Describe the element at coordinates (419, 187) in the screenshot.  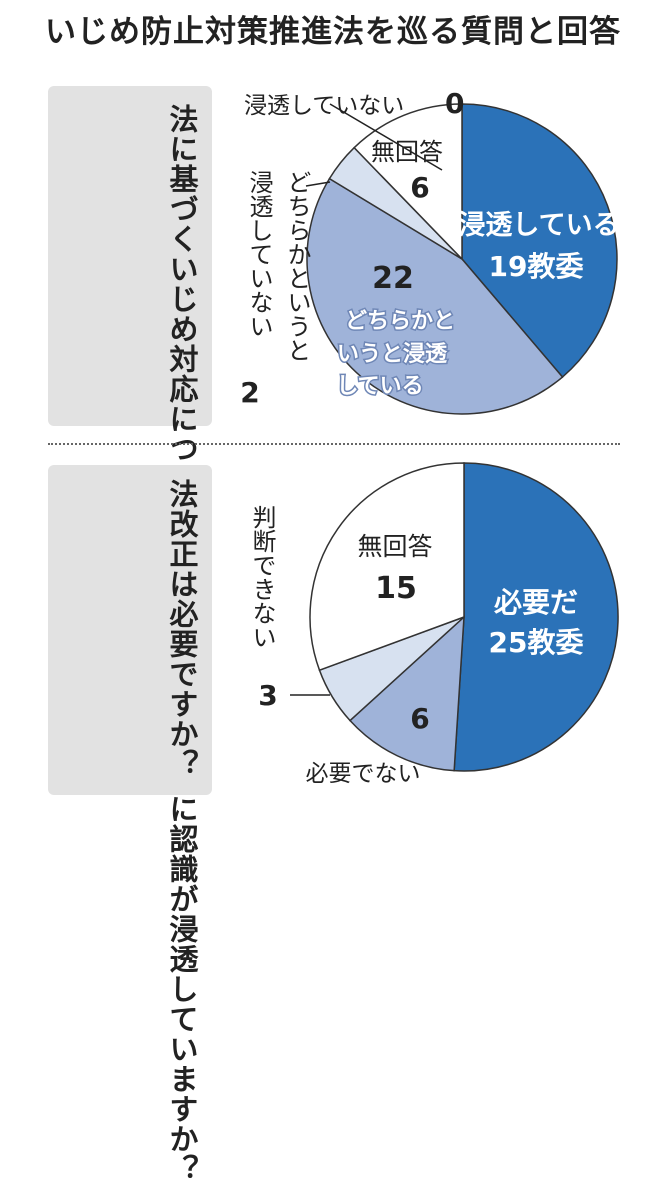
I see `slice-value-no-answer-1: 6` at that location.